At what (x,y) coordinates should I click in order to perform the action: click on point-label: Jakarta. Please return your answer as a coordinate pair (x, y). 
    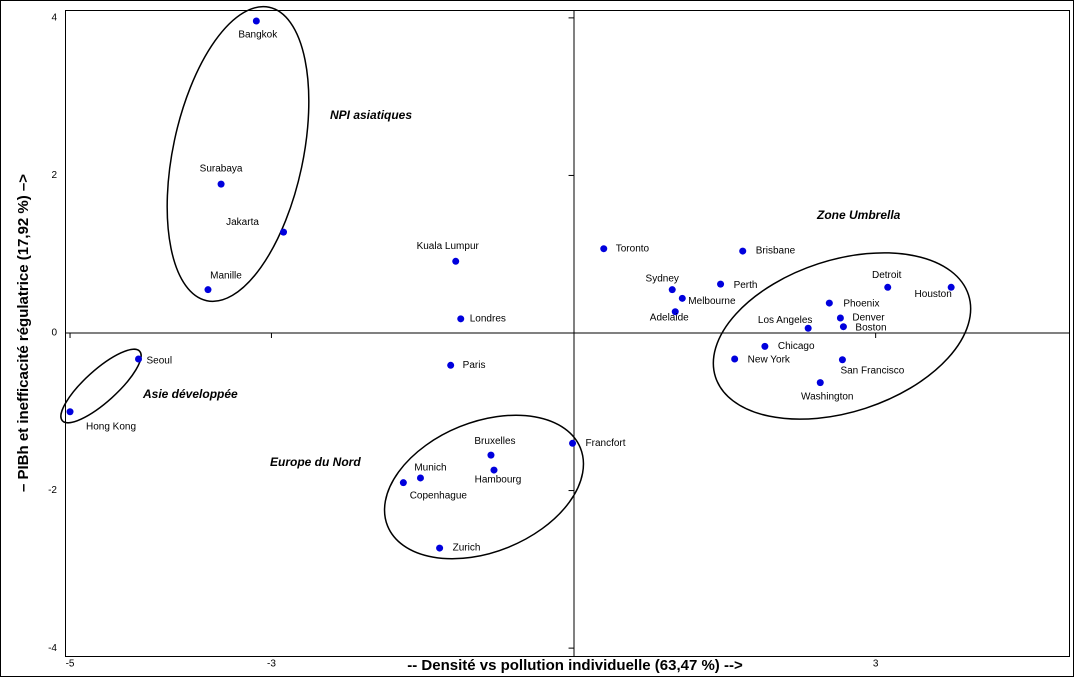
    Looking at the image, I should click on (242, 222).